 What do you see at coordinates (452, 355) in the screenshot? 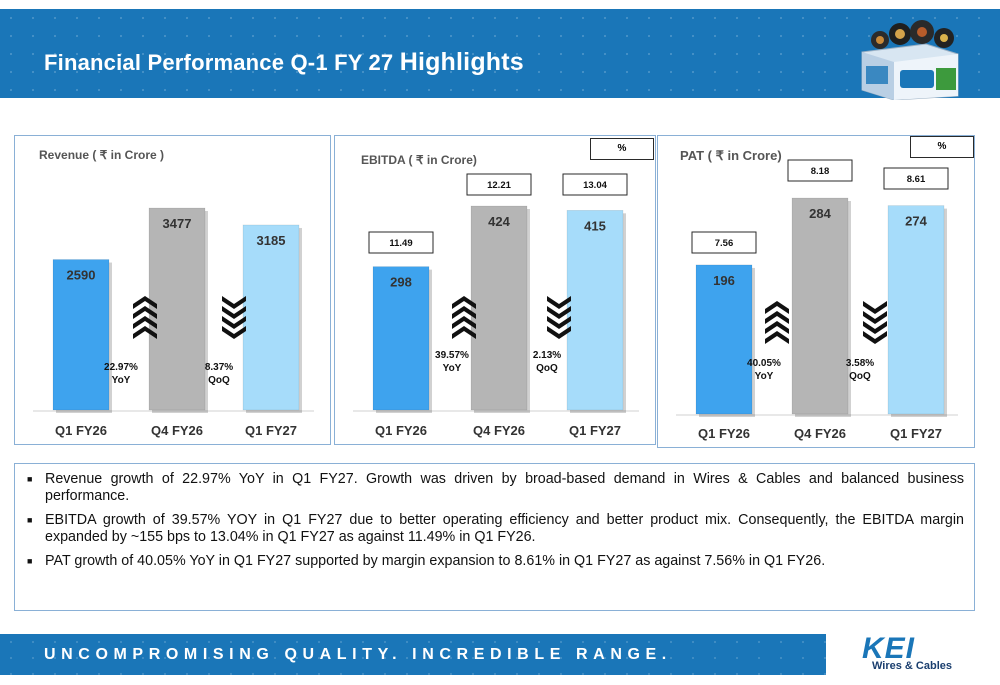
I see `change-value-label: 39.57%` at bounding box center [452, 355].